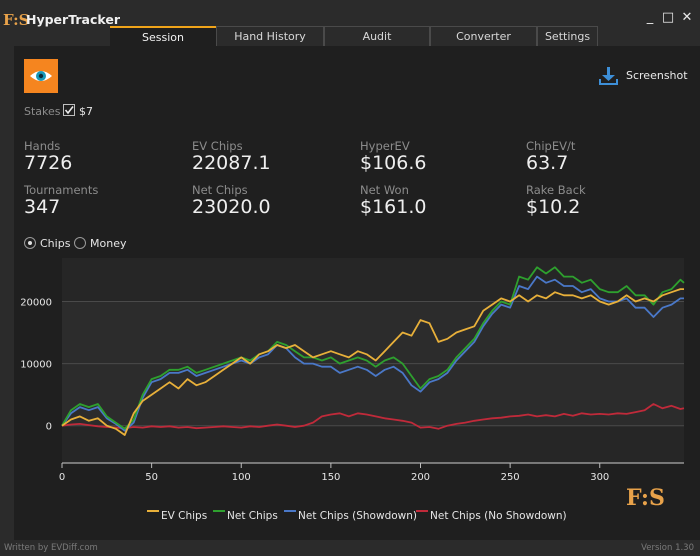  What do you see at coordinates (551, 146) in the screenshot?
I see `chipev-t-label: ChipEV/t` at bounding box center [551, 146].